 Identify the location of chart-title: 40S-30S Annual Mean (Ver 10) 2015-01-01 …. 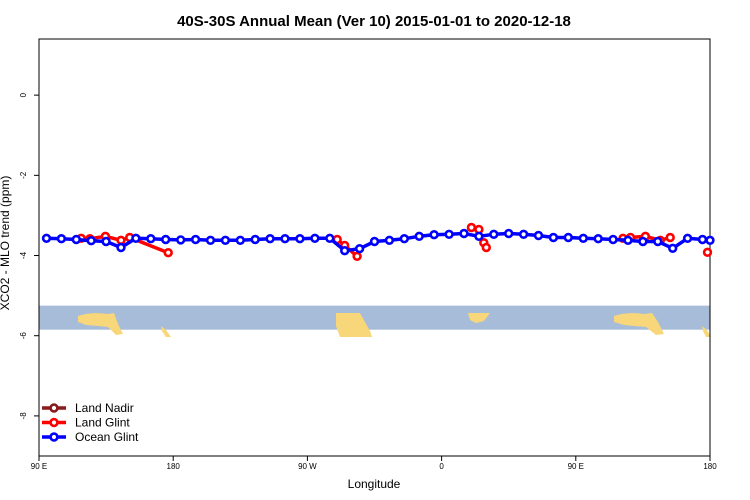
(374, 21).